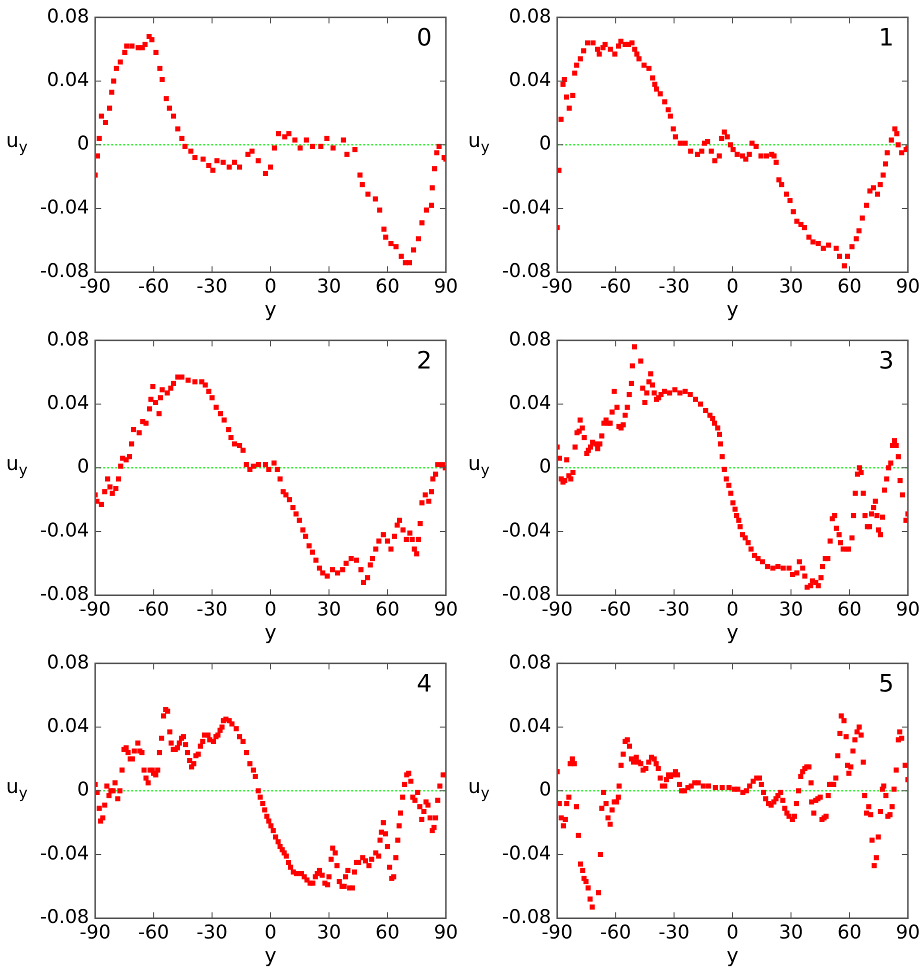  I want to click on chart-title: 0, so click(424, 38).